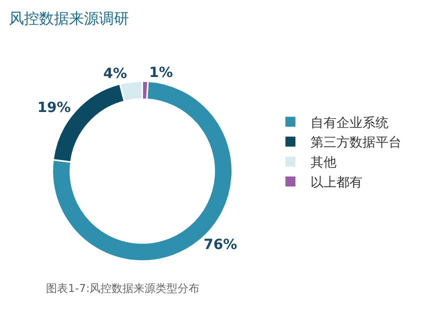  Describe the element at coordinates (221, 245) in the screenshot. I see `data-label: 76%` at that location.